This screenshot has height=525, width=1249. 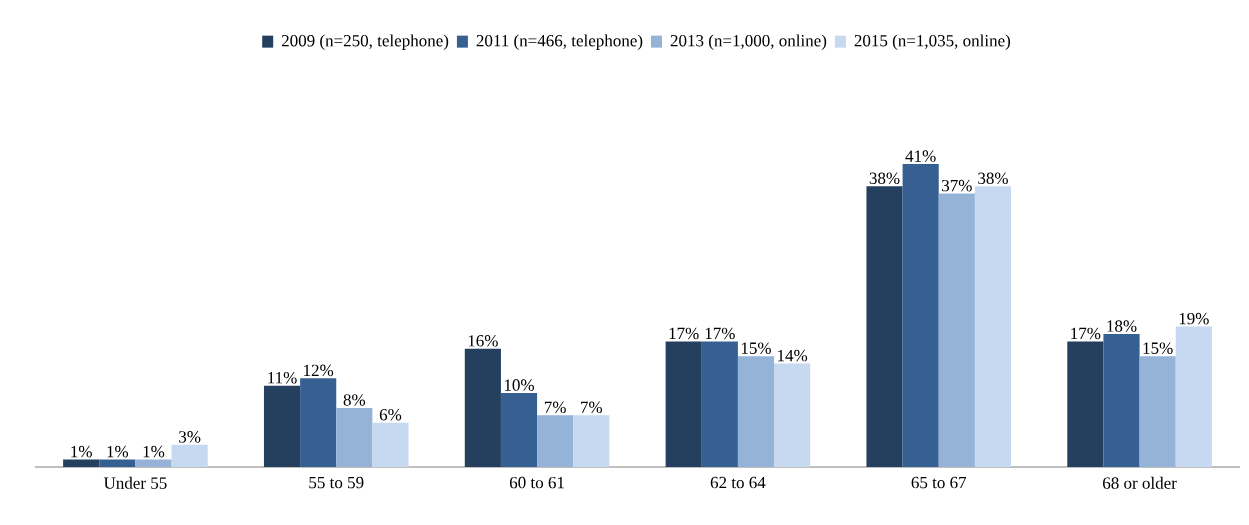 I want to click on data-label: 37%, so click(x=957, y=185).